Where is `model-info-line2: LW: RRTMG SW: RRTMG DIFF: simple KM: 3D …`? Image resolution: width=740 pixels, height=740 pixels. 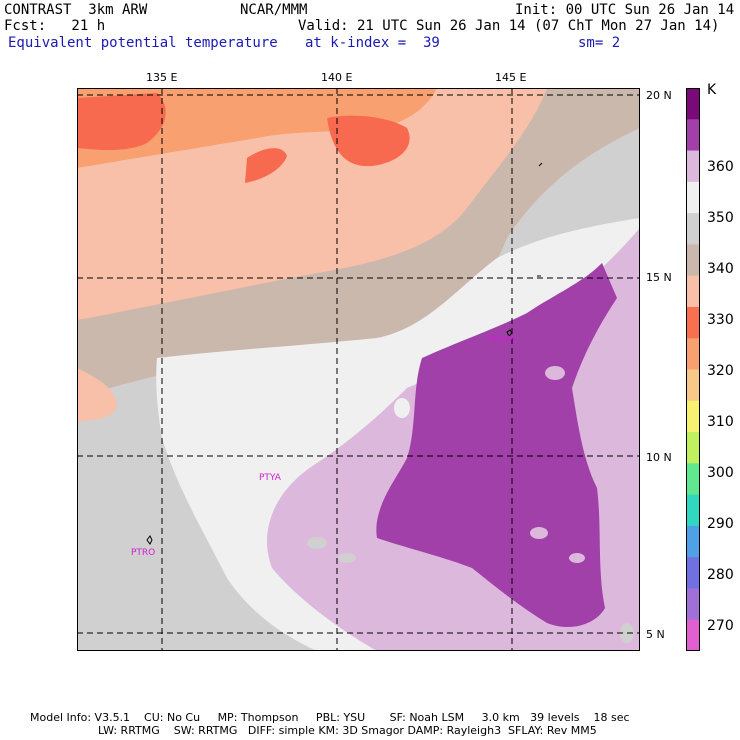
model-info-line2: LW: RRTMG SW: RRTMG DIFF: simple KM: 3D … is located at coordinates (347, 730).